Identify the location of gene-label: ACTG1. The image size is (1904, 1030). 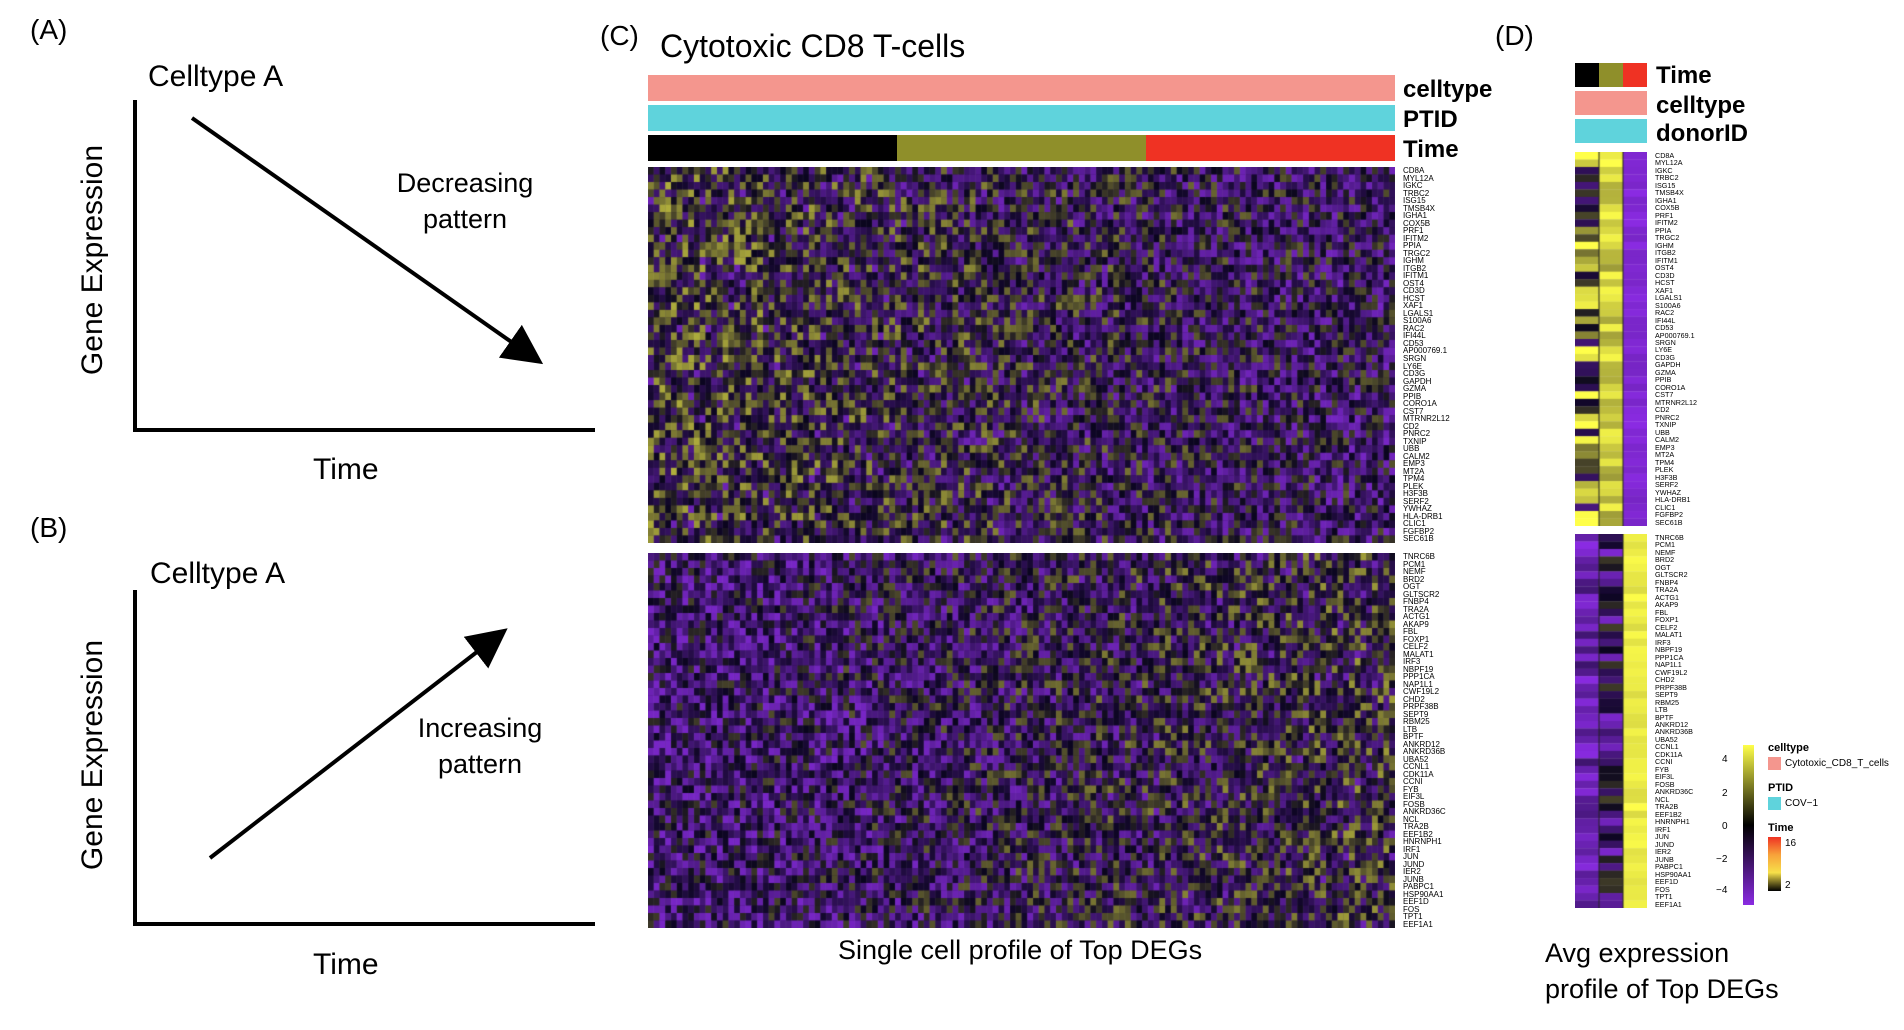
(1667, 597).